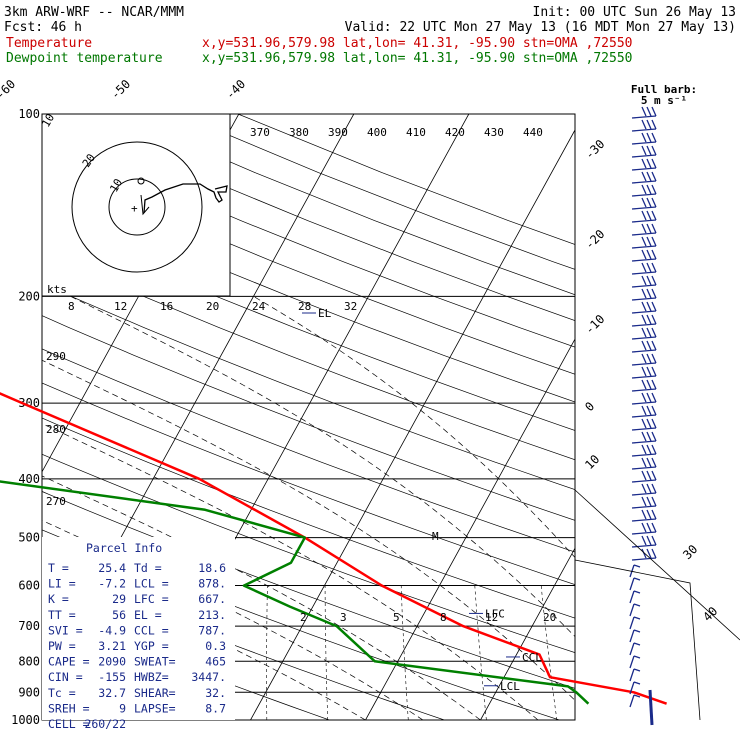 The width and height of the screenshot is (740, 740). I want to click on dry-adiabat-label: 290, so click(56, 356).